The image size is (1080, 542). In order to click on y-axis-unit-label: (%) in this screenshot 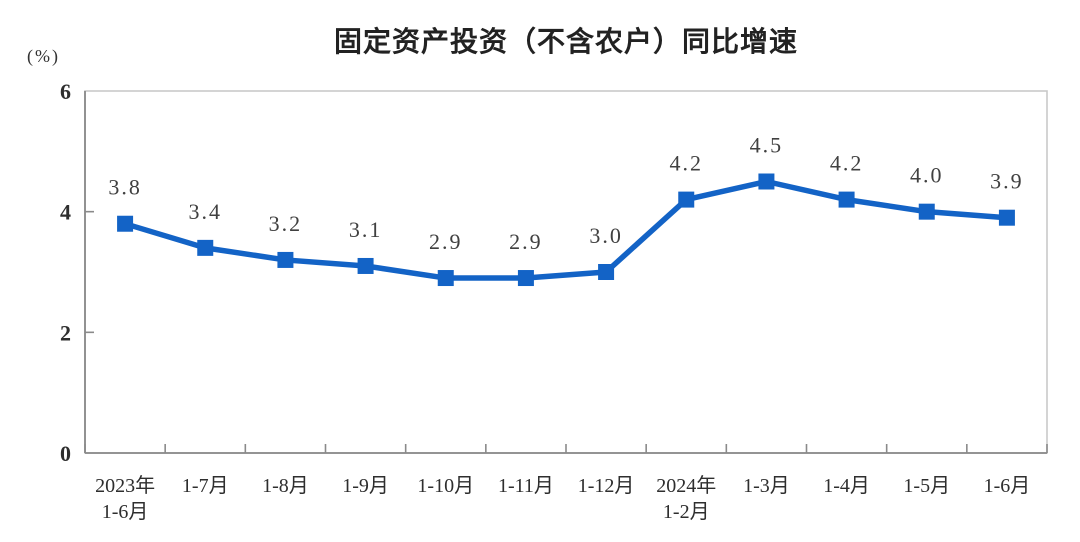, I will do `click(43, 56)`.